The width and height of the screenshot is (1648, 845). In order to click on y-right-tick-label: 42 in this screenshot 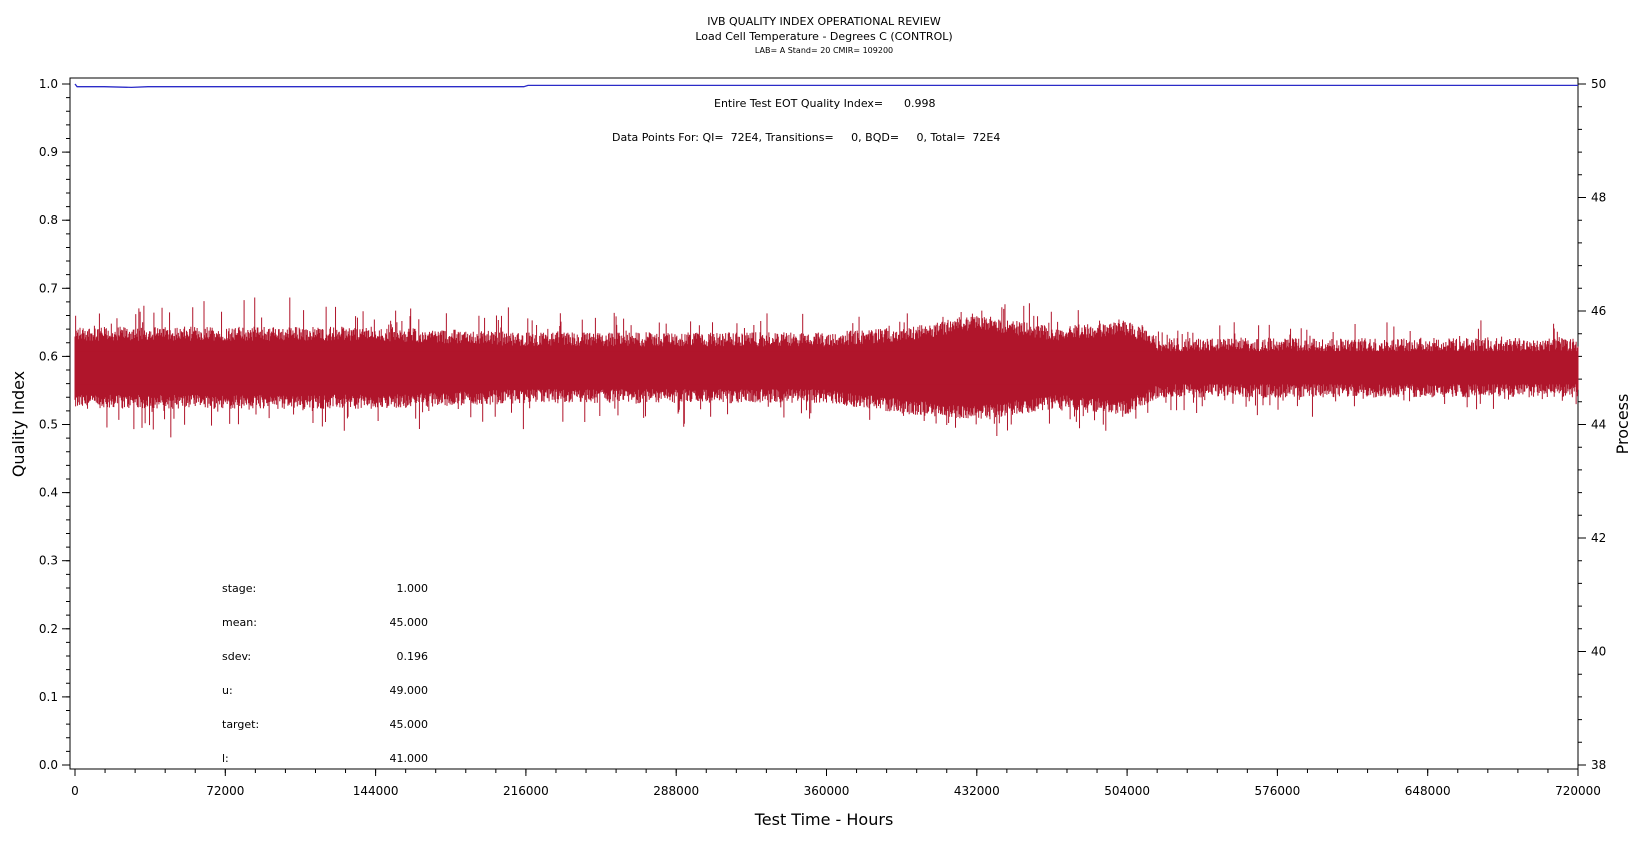, I will do `click(1598, 538)`.